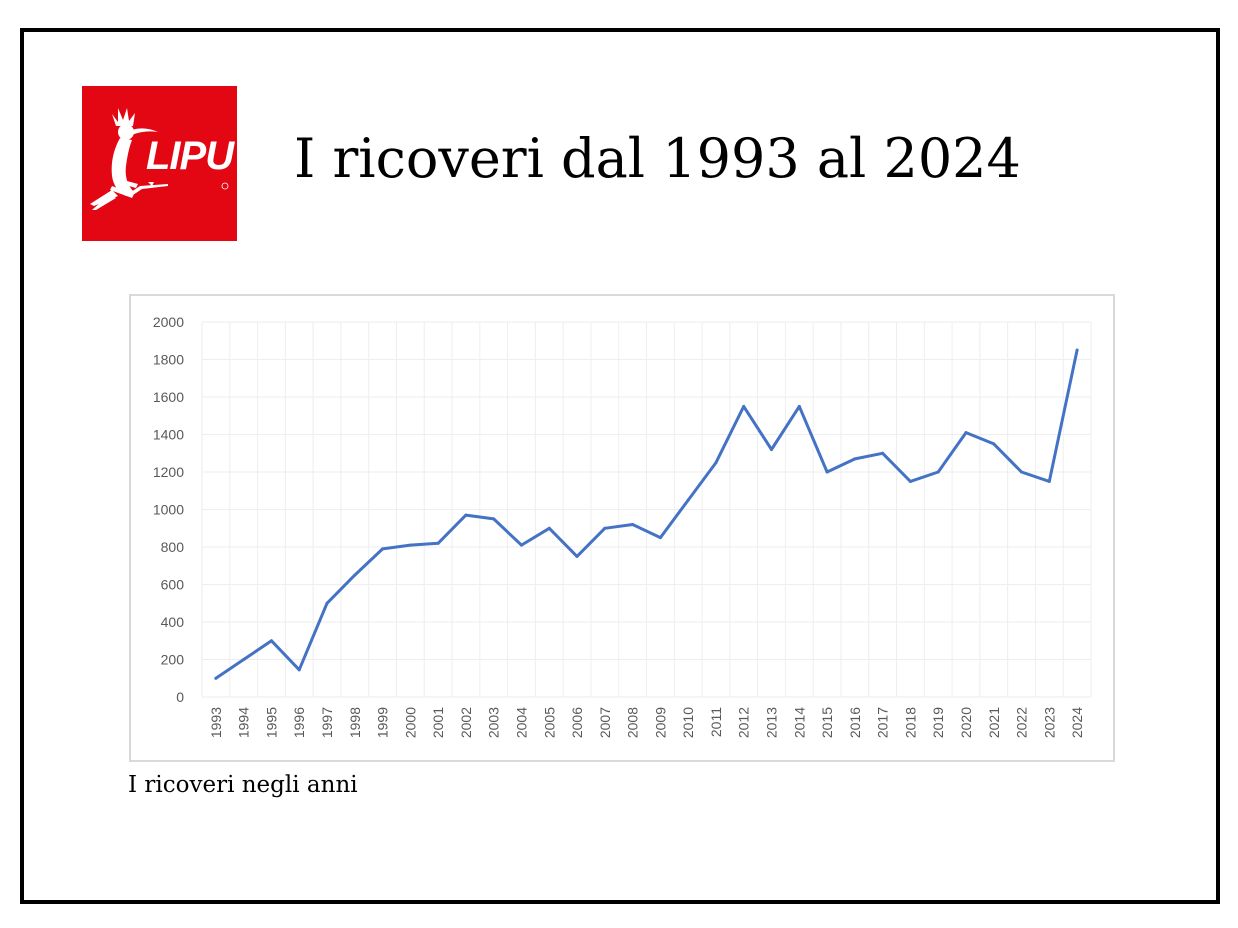  What do you see at coordinates (577, 722) in the screenshot?
I see `x-tick-label: 2006` at bounding box center [577, 722].